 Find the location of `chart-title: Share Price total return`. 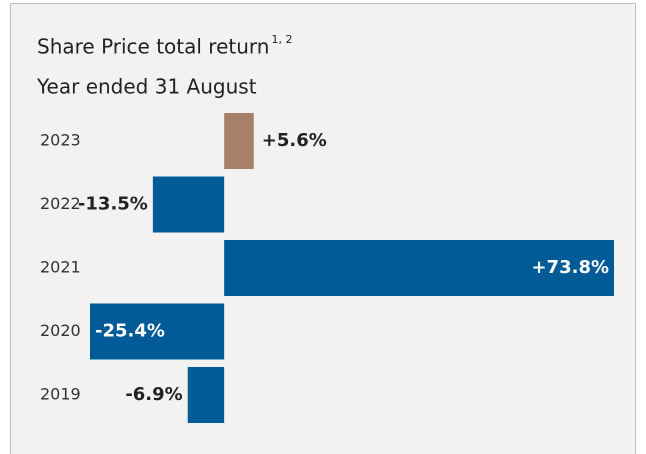

chart-title: Share Price total return is located at coordinates (153, 47).